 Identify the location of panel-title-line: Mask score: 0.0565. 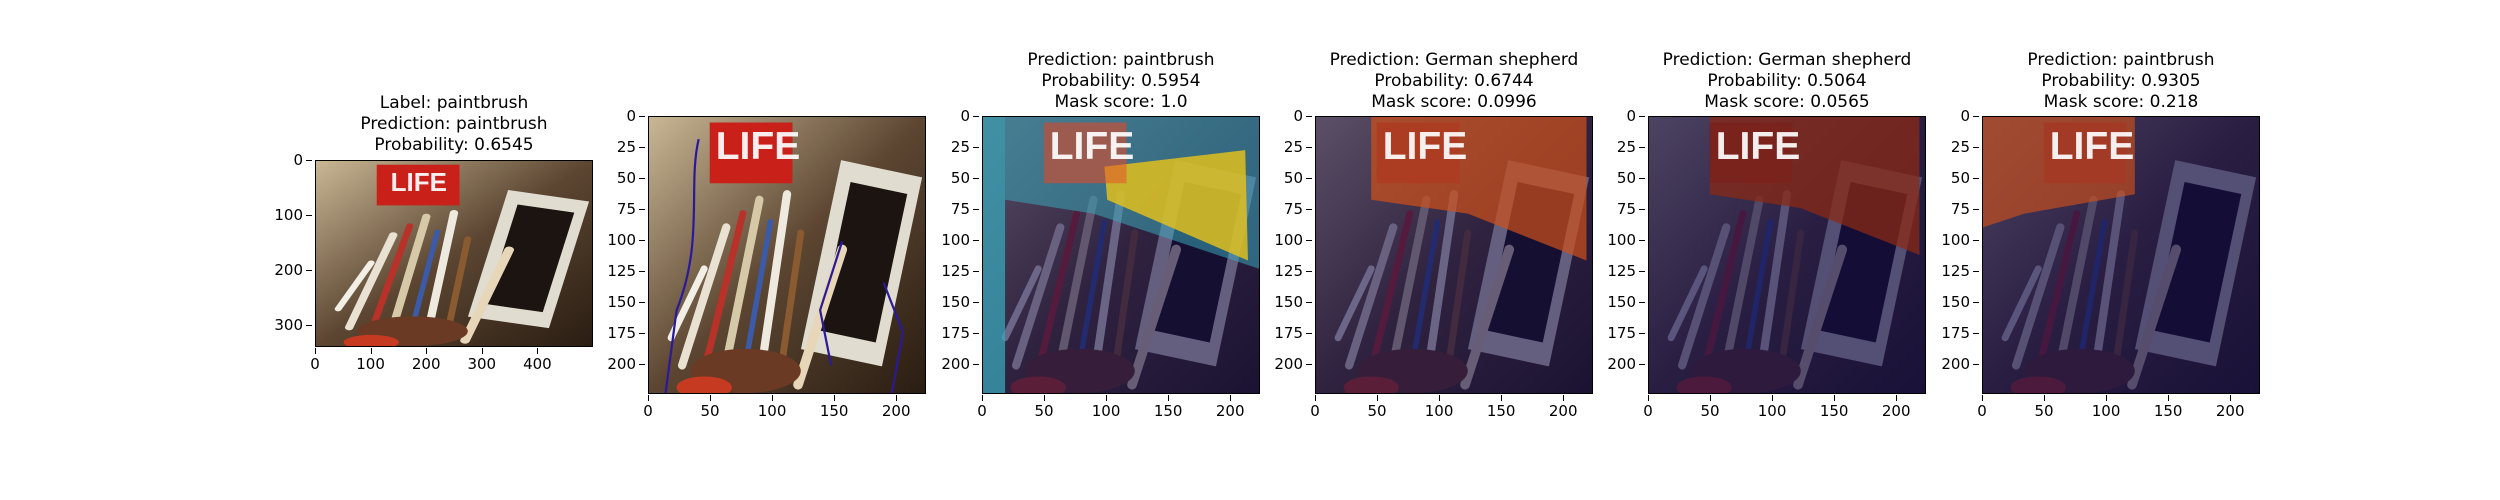
(1787, 102).